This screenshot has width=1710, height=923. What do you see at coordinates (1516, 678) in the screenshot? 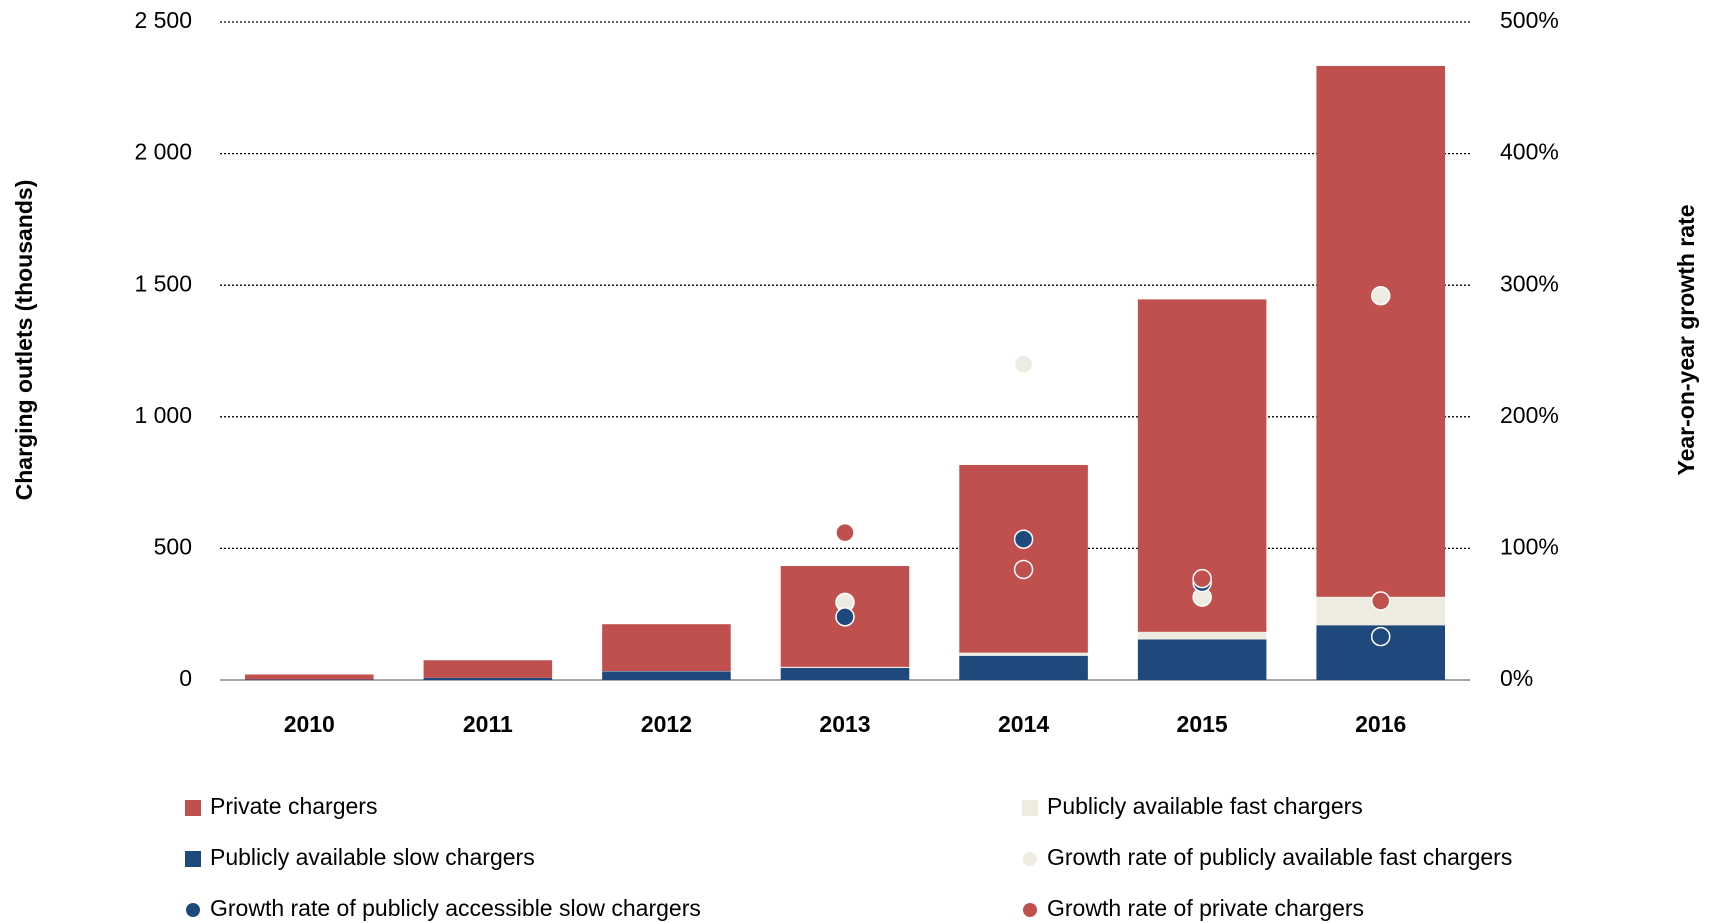
I see `y2-tick-label: 0%` at bounding box center [1516, 678].